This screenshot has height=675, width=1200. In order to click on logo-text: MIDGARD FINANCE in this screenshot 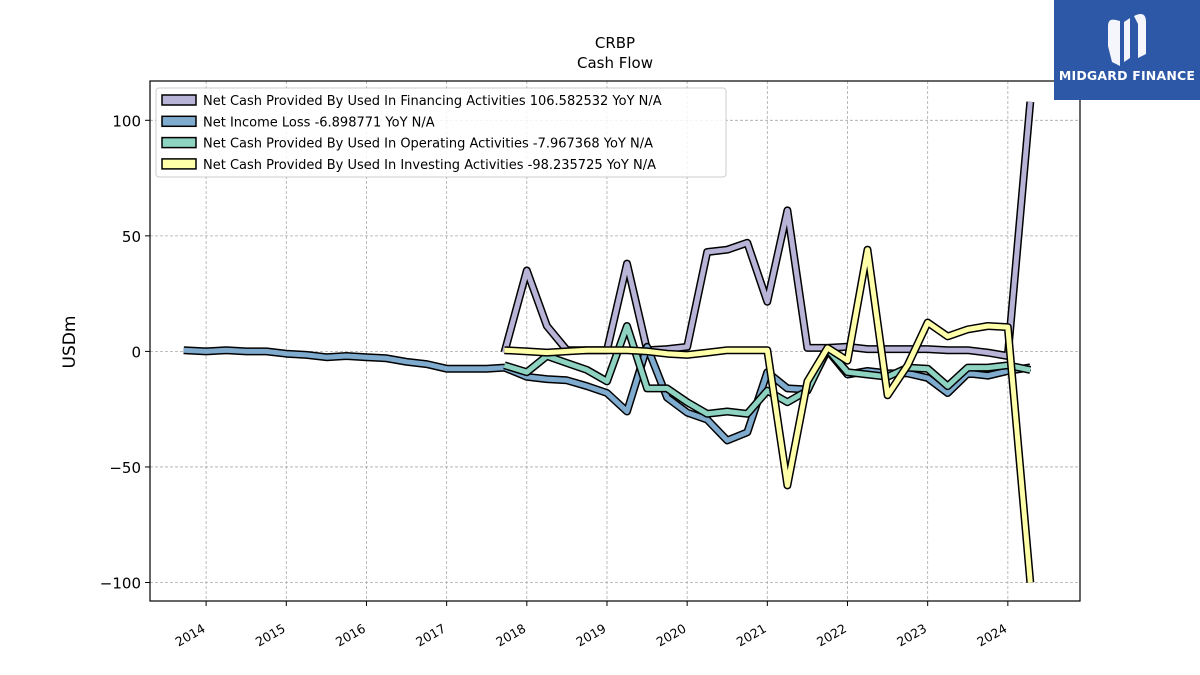, I will do `click(1127, 75)`.